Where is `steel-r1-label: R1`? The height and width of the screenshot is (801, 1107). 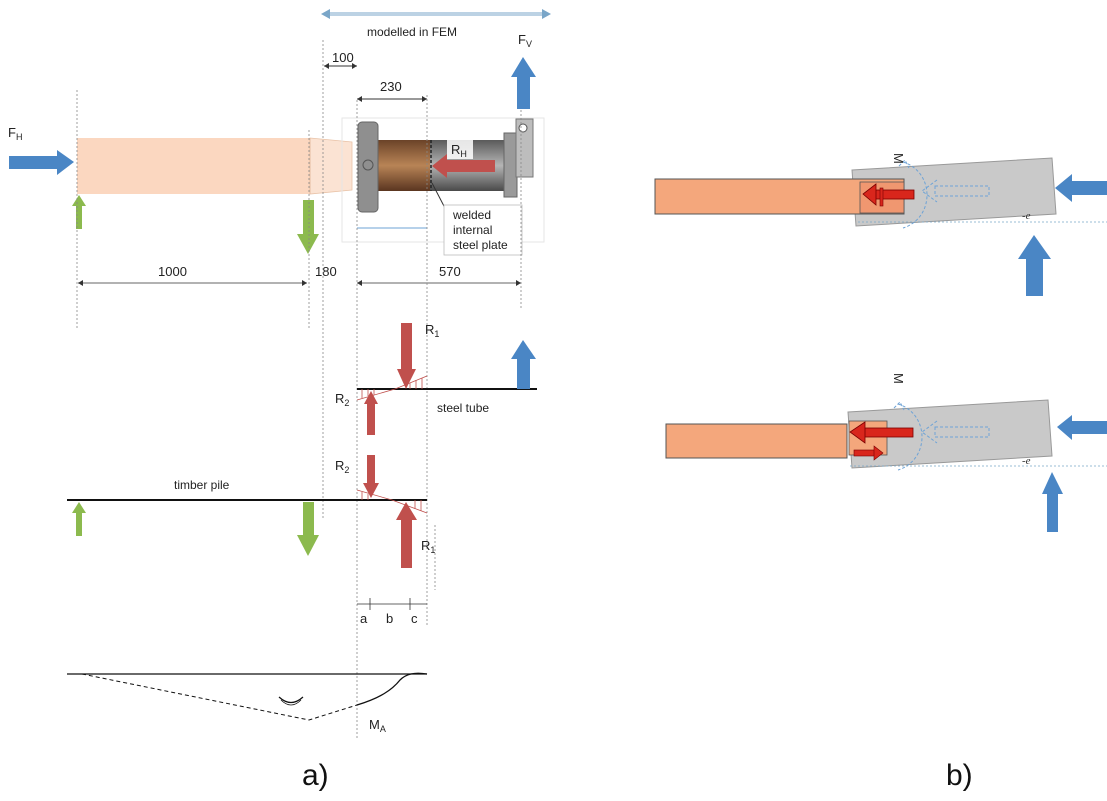
steel-r1-label: R1 is located at coordinates (432, 330).